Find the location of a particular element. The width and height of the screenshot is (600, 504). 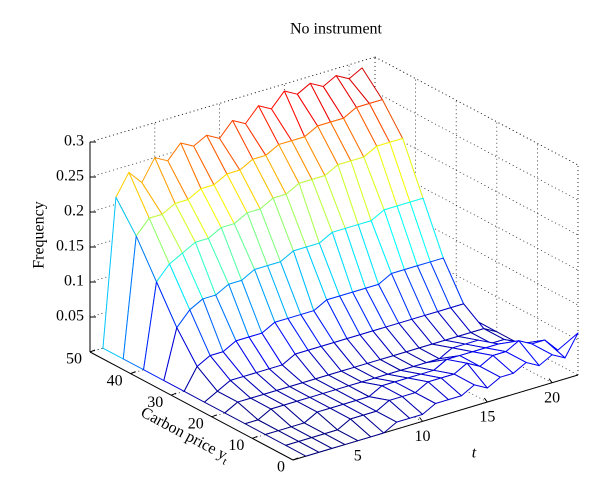

z-tick-label: 0.05 is located at coordinates (70, 316).